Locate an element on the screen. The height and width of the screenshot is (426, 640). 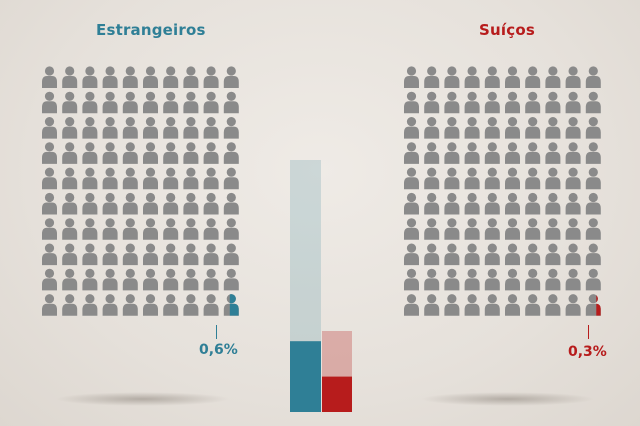
person-icon-highlighted is located at coordinates (231, 305).